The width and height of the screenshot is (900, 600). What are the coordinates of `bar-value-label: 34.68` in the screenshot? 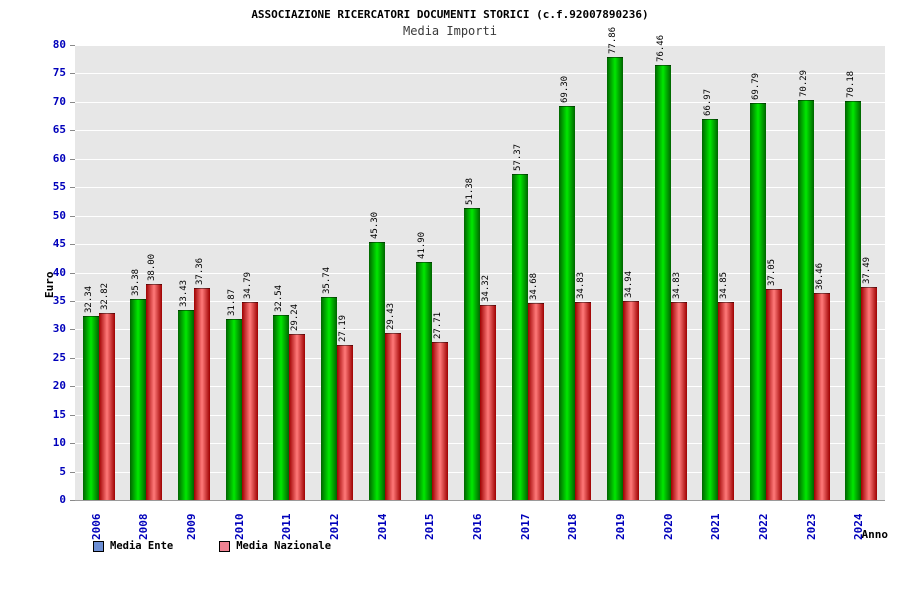 It's located at (533, 286).